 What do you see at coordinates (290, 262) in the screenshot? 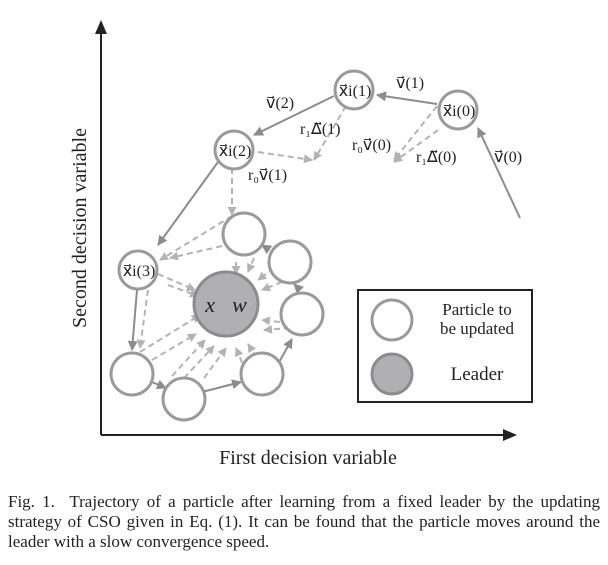
I see `particle-p2` at bounding box center [290, 262].